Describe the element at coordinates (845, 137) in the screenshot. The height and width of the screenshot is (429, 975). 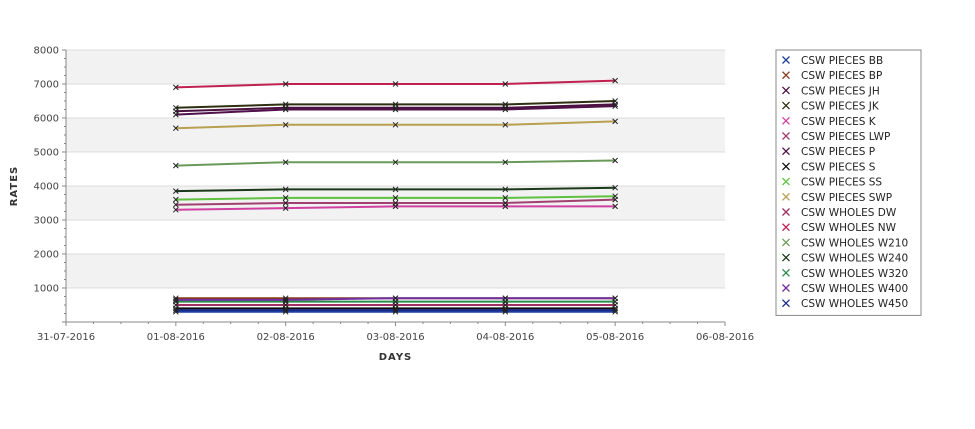
I see `legend-entry-label: CSW PIECES LWP` at that location.